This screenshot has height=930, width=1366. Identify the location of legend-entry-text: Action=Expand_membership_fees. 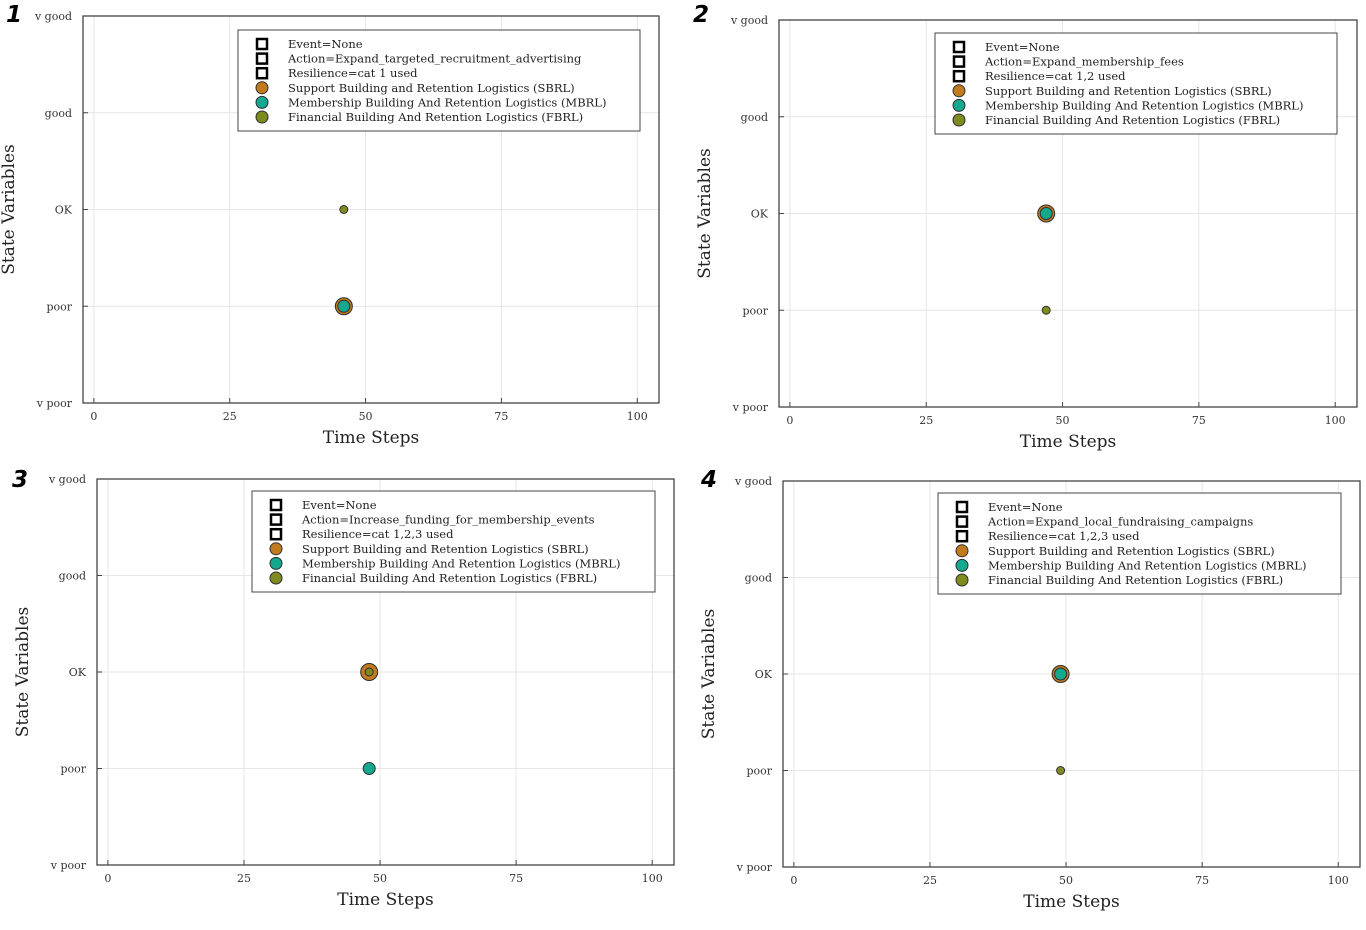
(1084, 62).